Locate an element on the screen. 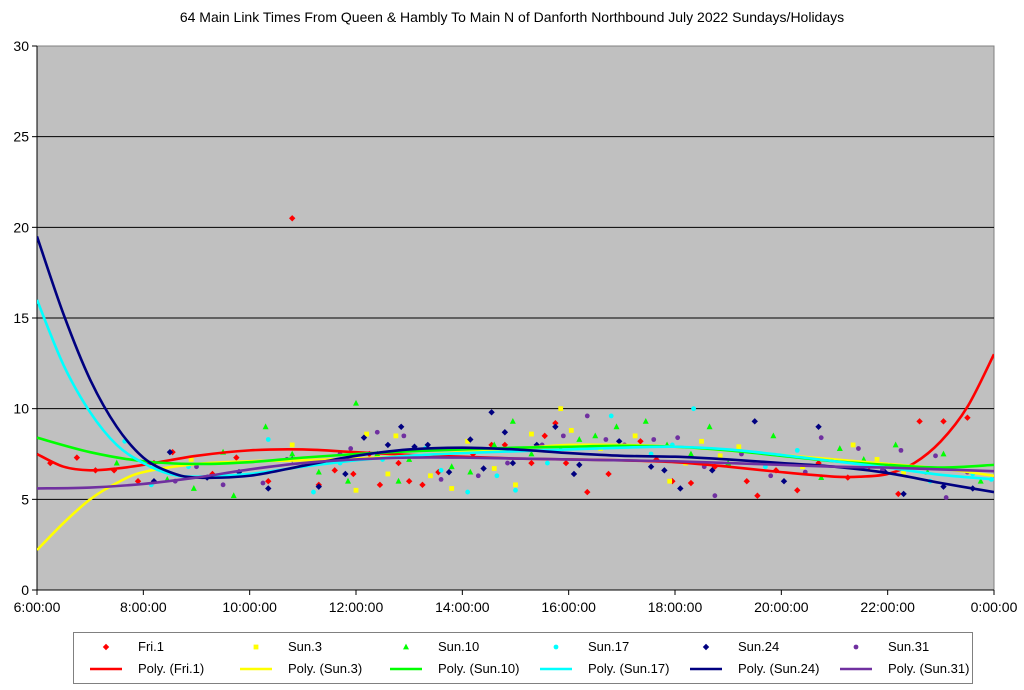 Image resolution: width=1024 pixels, height=690 pixels. legend-label: Poly. (Sun.10) is located at coordinates (479, 668).